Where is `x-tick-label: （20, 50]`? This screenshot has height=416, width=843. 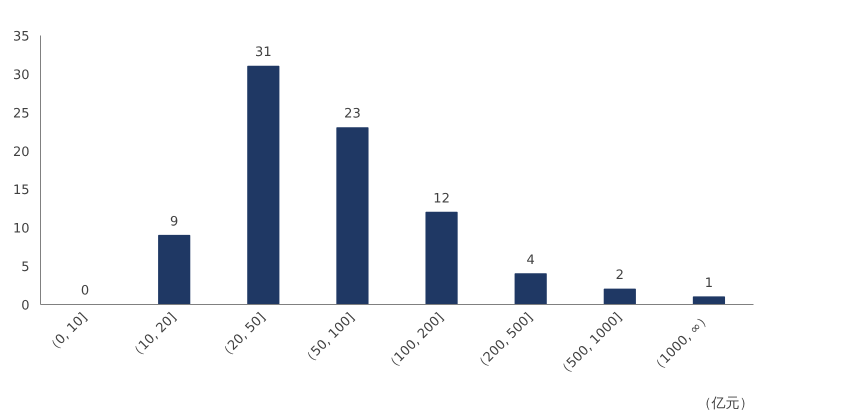 x-tick-label: （20, 50] is located at coordinates (242, 336).